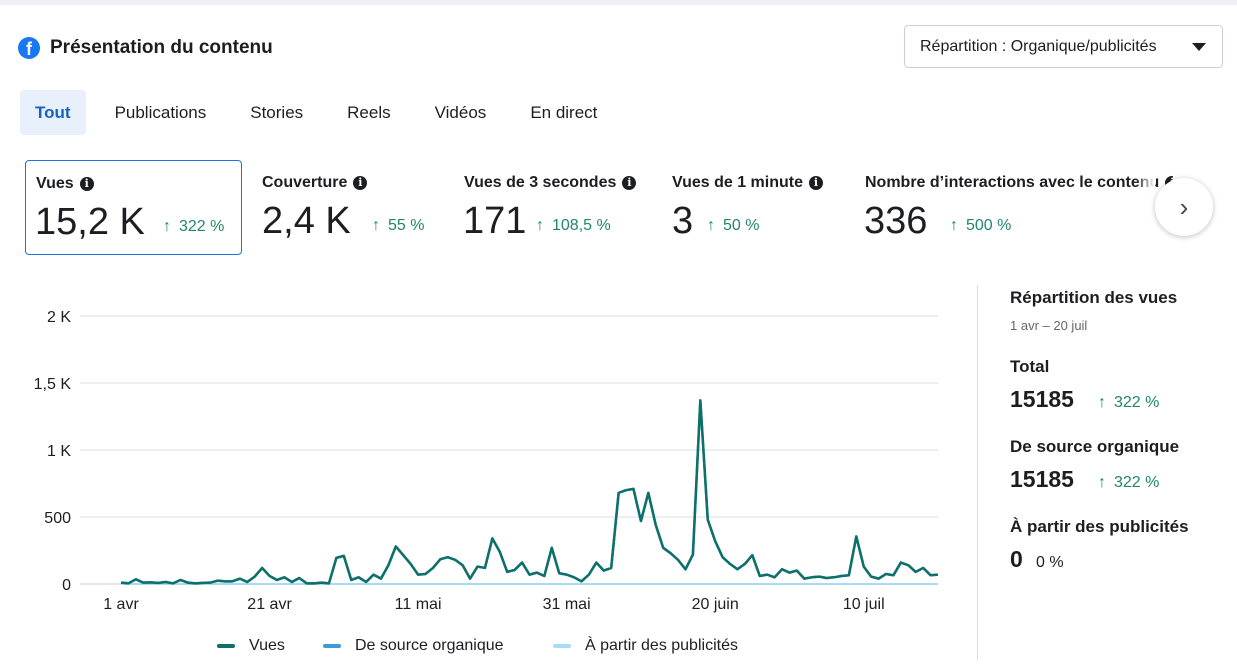 The image size is (1237, 664). Describe the element at coordinates (53, 112) in the screenshot. I see `tab-all: Tout` at that location.